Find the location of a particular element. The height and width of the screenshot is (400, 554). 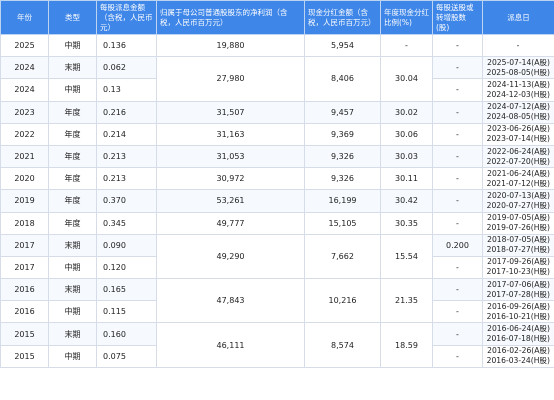

table-row: 2015 中期 0.075 -2016-02-26(A股) 2016-03-24(H股) is located at coordinates (277, 356).